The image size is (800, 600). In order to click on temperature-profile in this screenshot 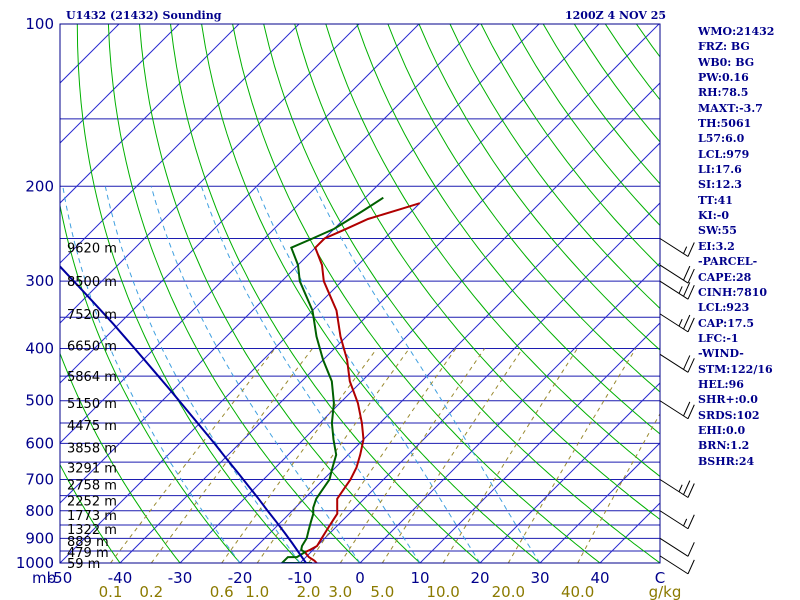, I will do `click(362, 382)`.